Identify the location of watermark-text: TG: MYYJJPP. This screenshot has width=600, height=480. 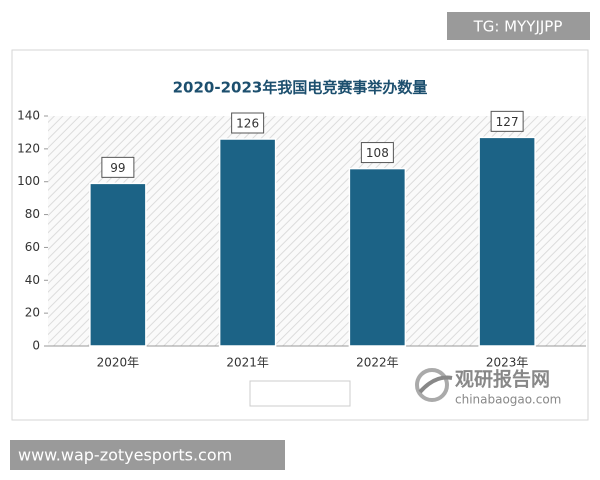
(518, 27).